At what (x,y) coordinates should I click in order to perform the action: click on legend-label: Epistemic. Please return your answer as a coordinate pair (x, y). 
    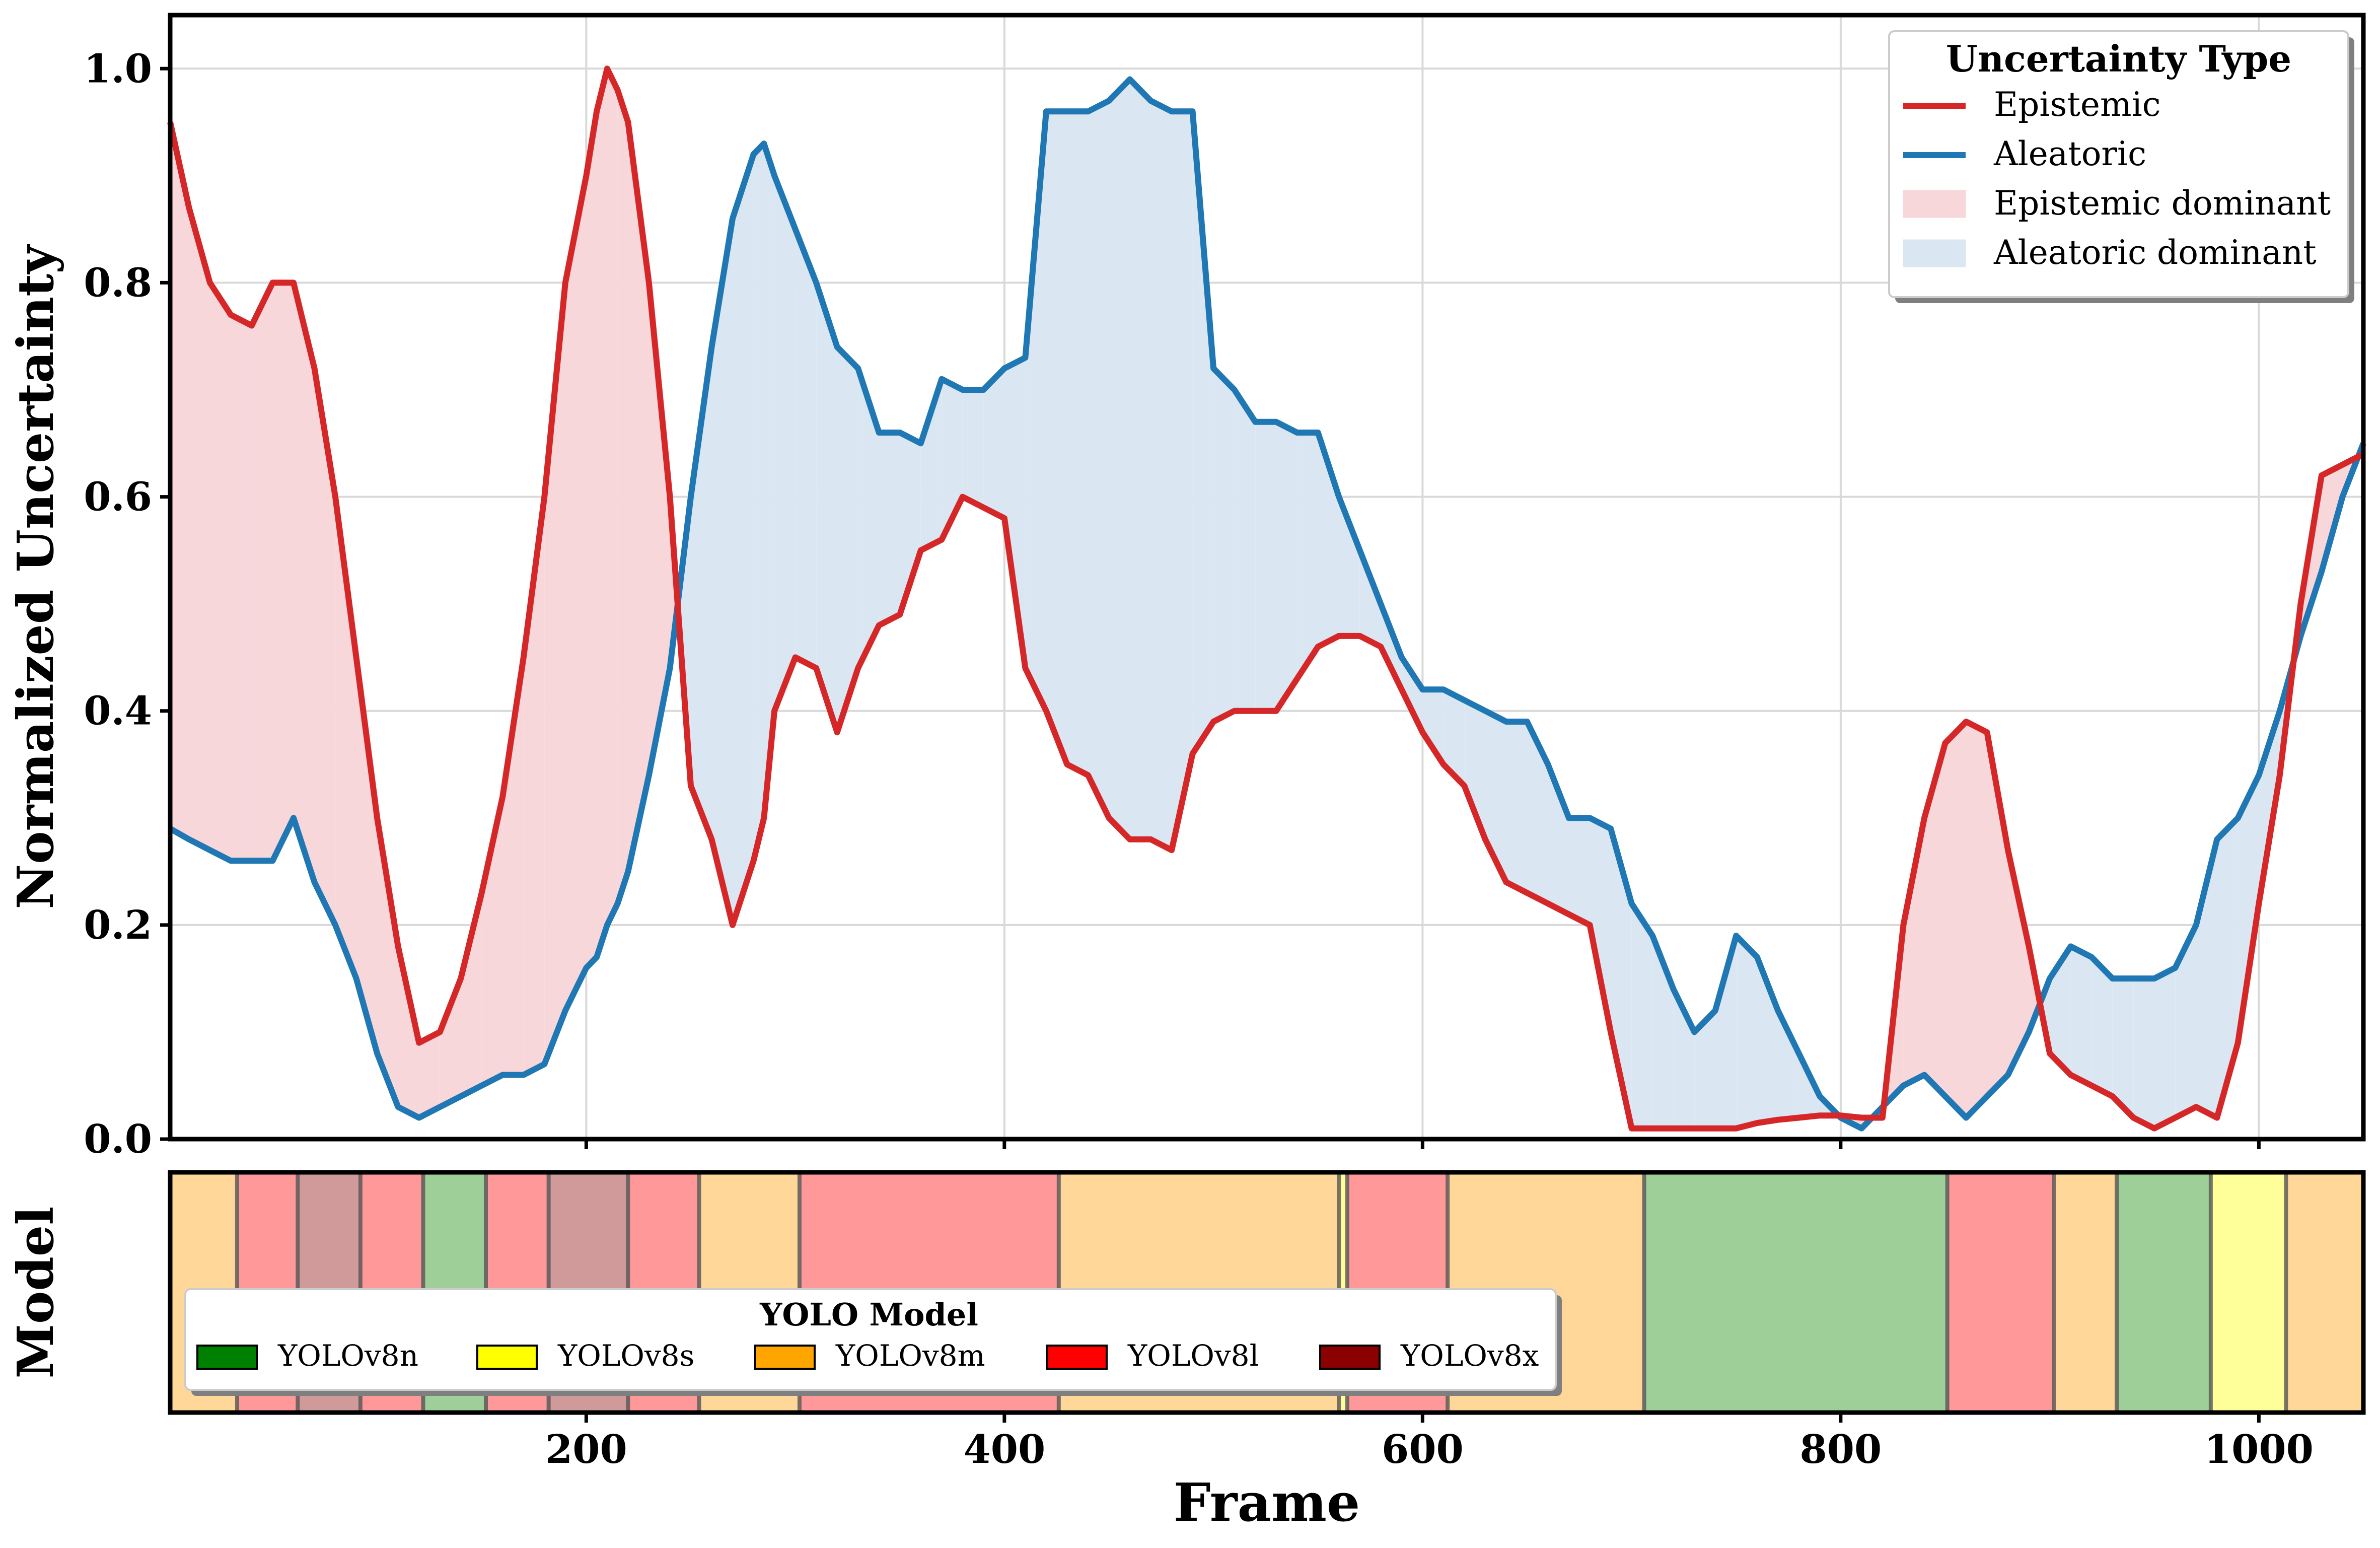
    Looking at the image, I should click on (2078, 104).